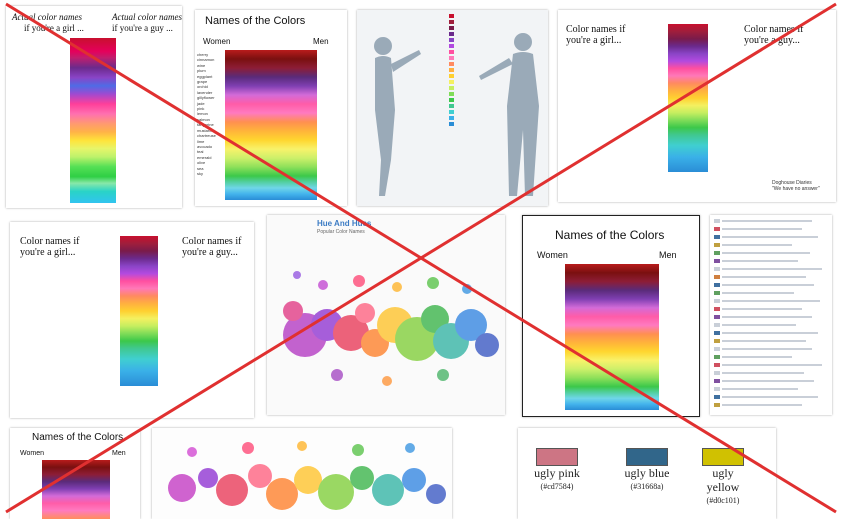 This screenshot has height=519, width=842. I want to click on swatch-ugly-pink, so click(557, 457).